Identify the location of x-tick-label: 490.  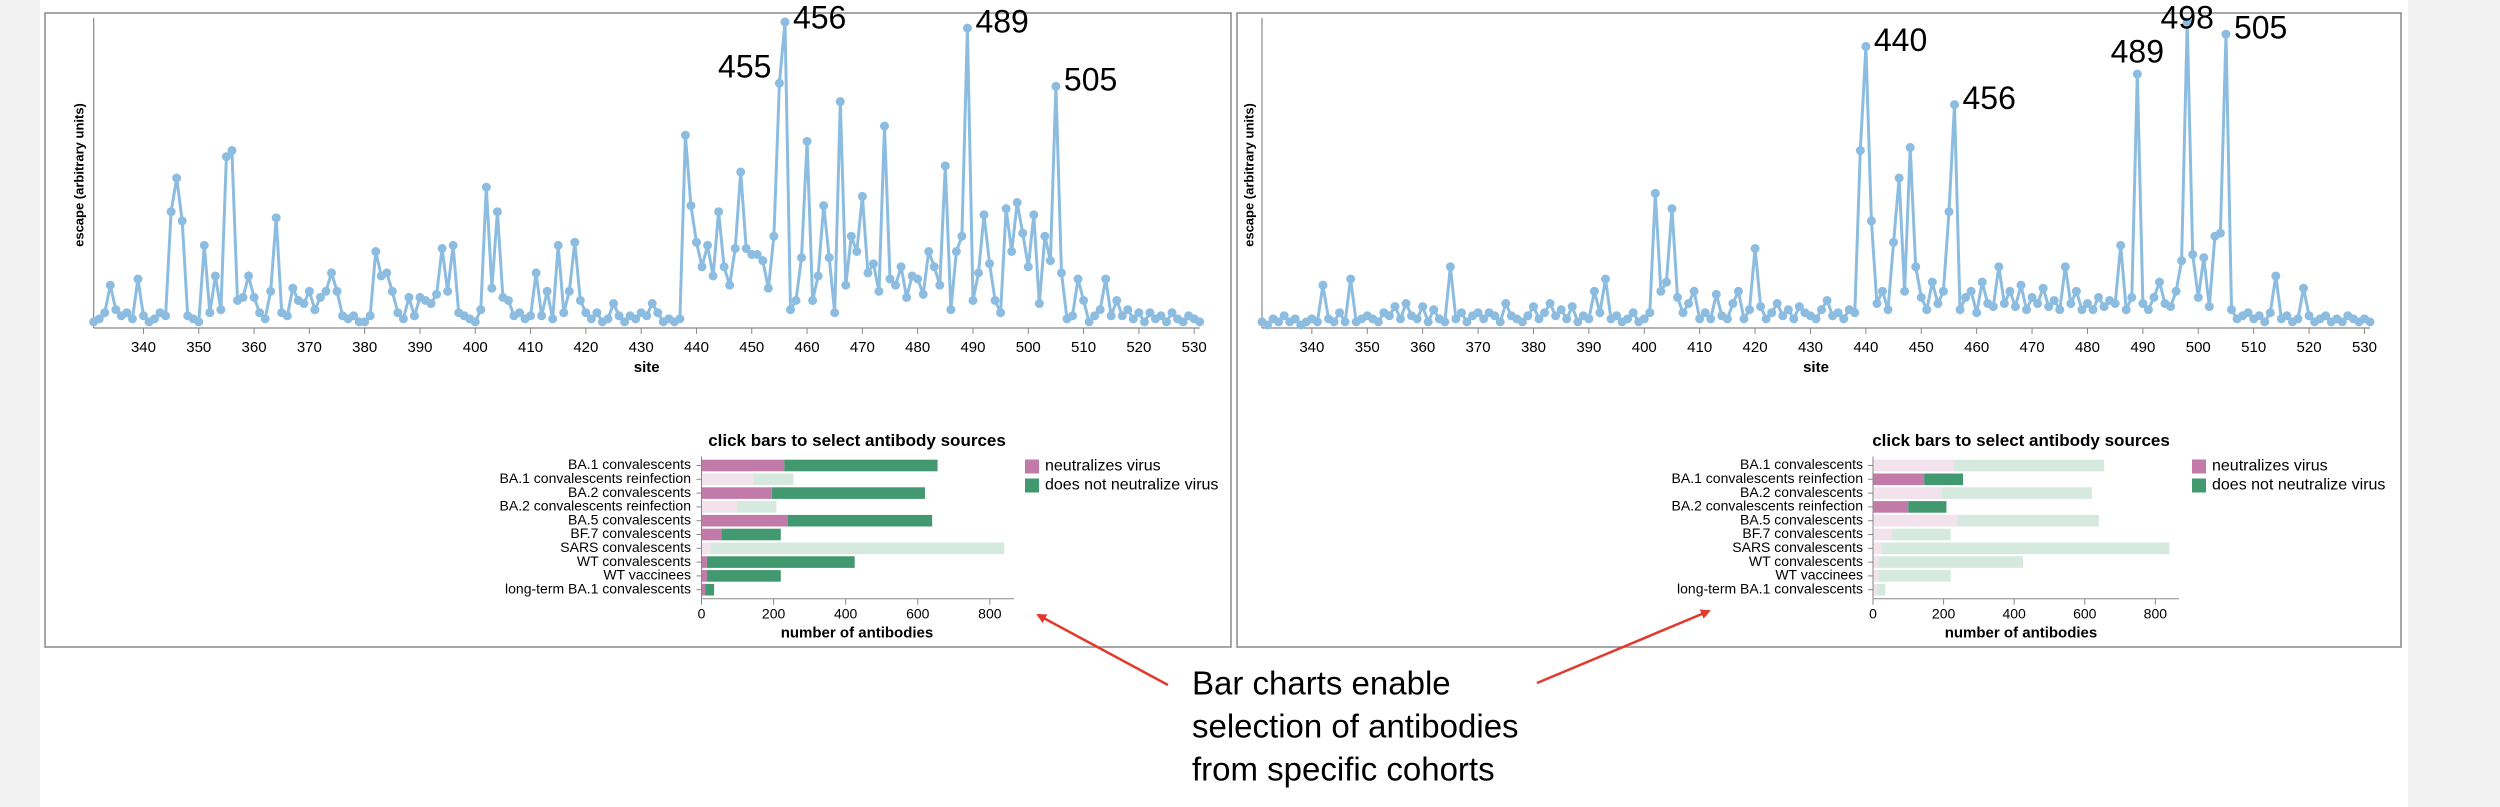
(972, 347).